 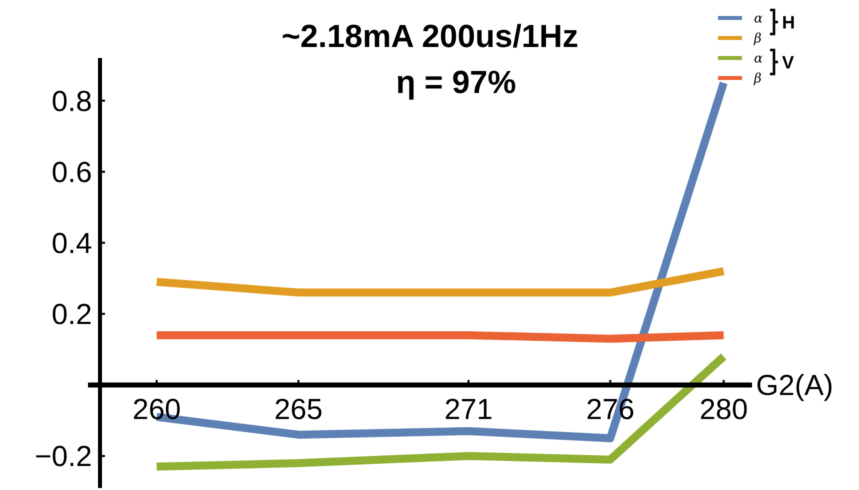 I want to click on y-tick-label: 0.2, so click(x=72, y=315).